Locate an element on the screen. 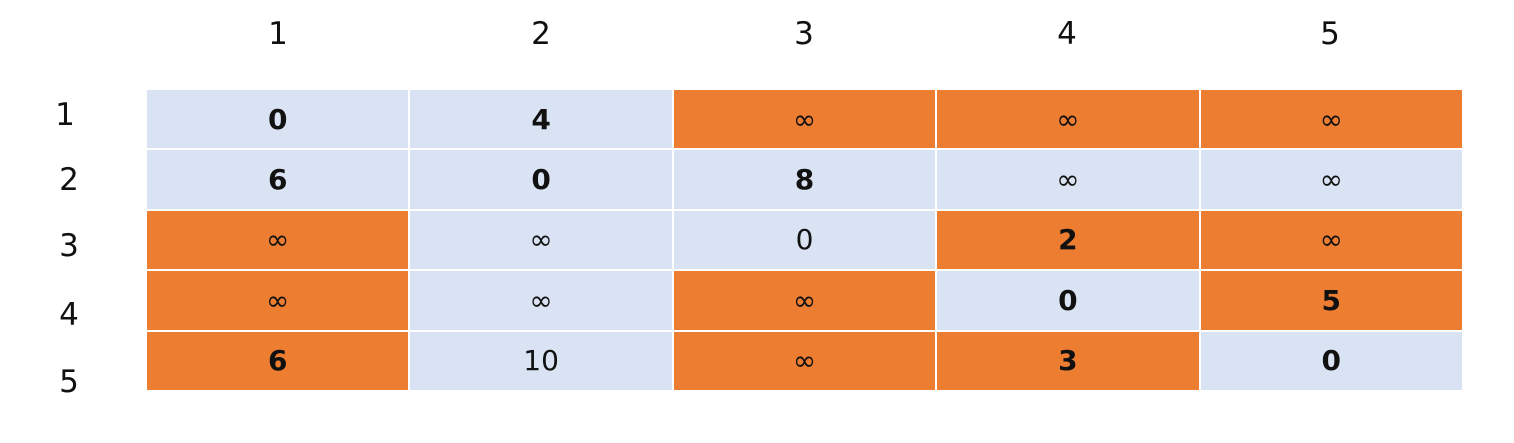 This screenshot has height=443, width=1514. matrix-cell-4-1: ∞ is located at coordinates (278, 300).